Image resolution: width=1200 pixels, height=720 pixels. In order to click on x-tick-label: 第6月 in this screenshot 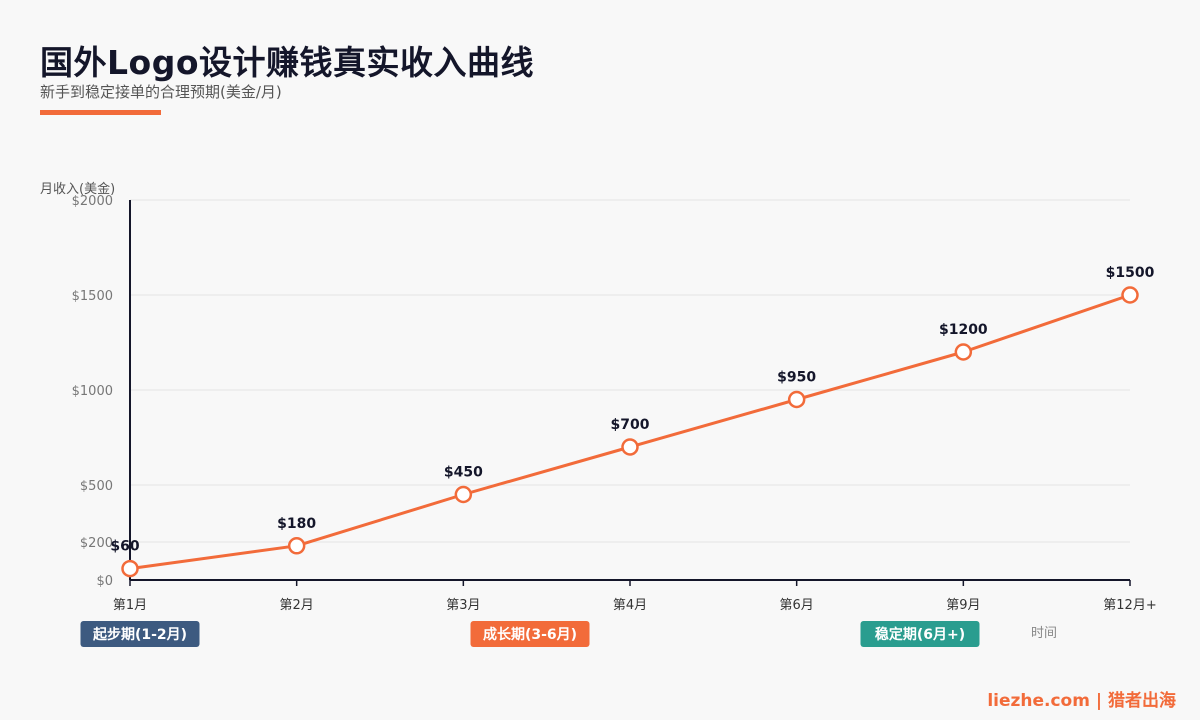, I will do `click(797, 605)`.